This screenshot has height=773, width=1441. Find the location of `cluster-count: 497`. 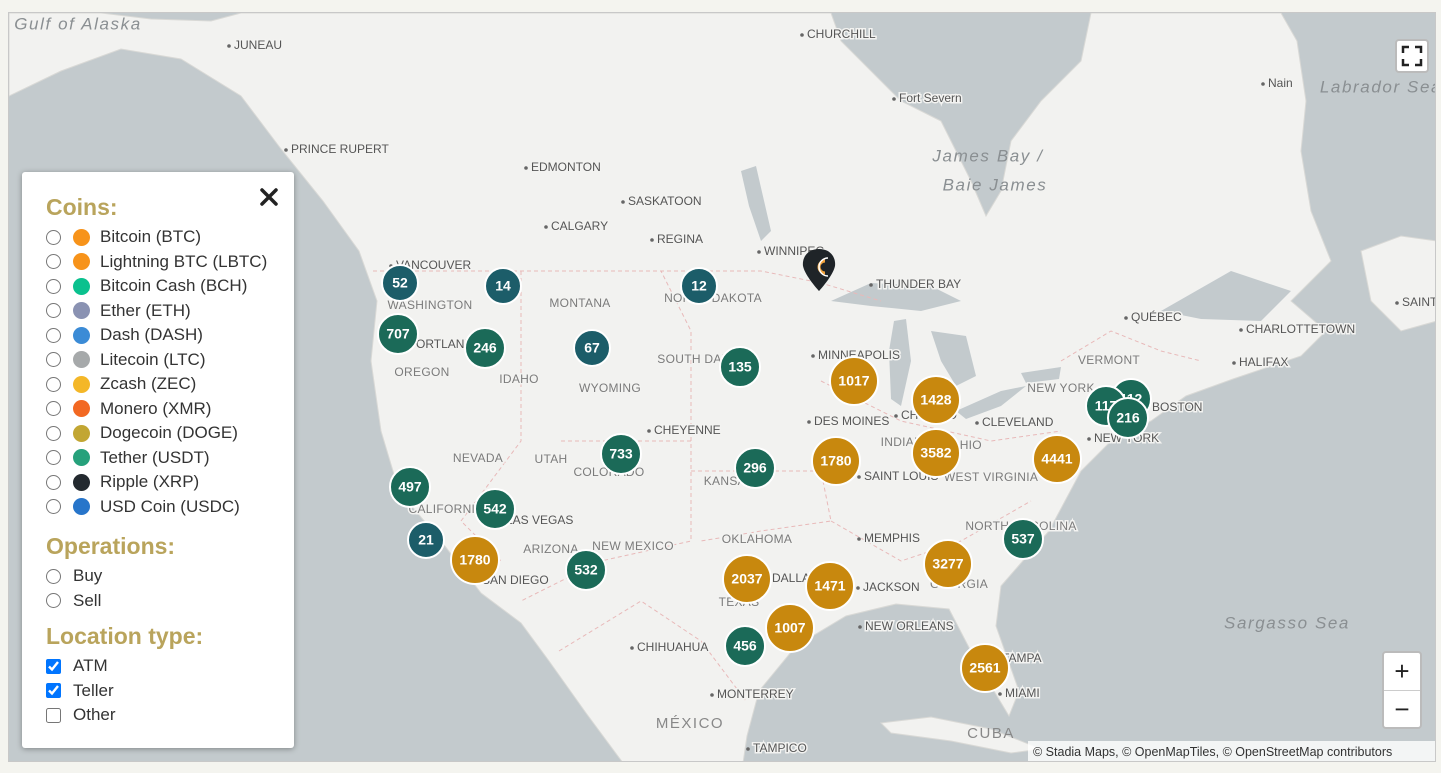

cluster-count: 497 is located at coordinates (410, 487).